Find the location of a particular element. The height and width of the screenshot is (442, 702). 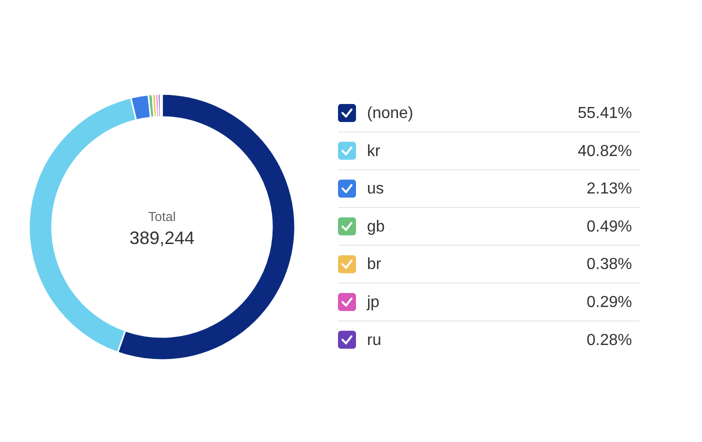

legend-label: jp is located at coordinates (373, 302).